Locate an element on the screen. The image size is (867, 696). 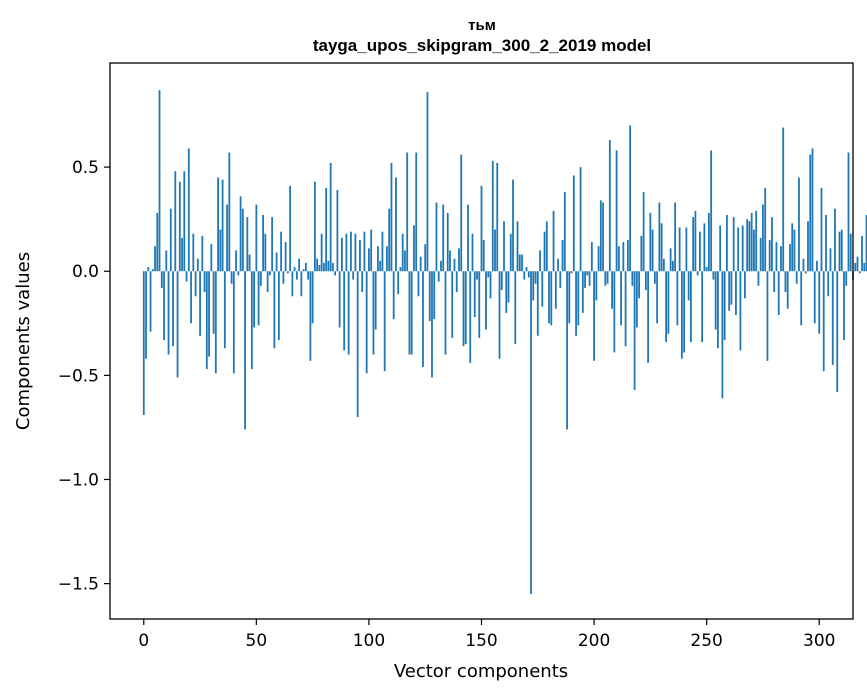
x-tick-label: 250 is located at coordinates (706, 641).